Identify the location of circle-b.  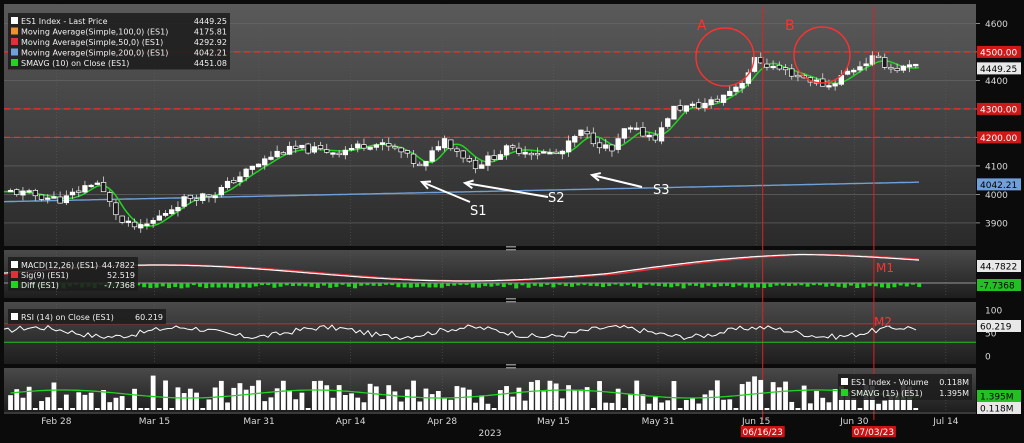
(822, 55).